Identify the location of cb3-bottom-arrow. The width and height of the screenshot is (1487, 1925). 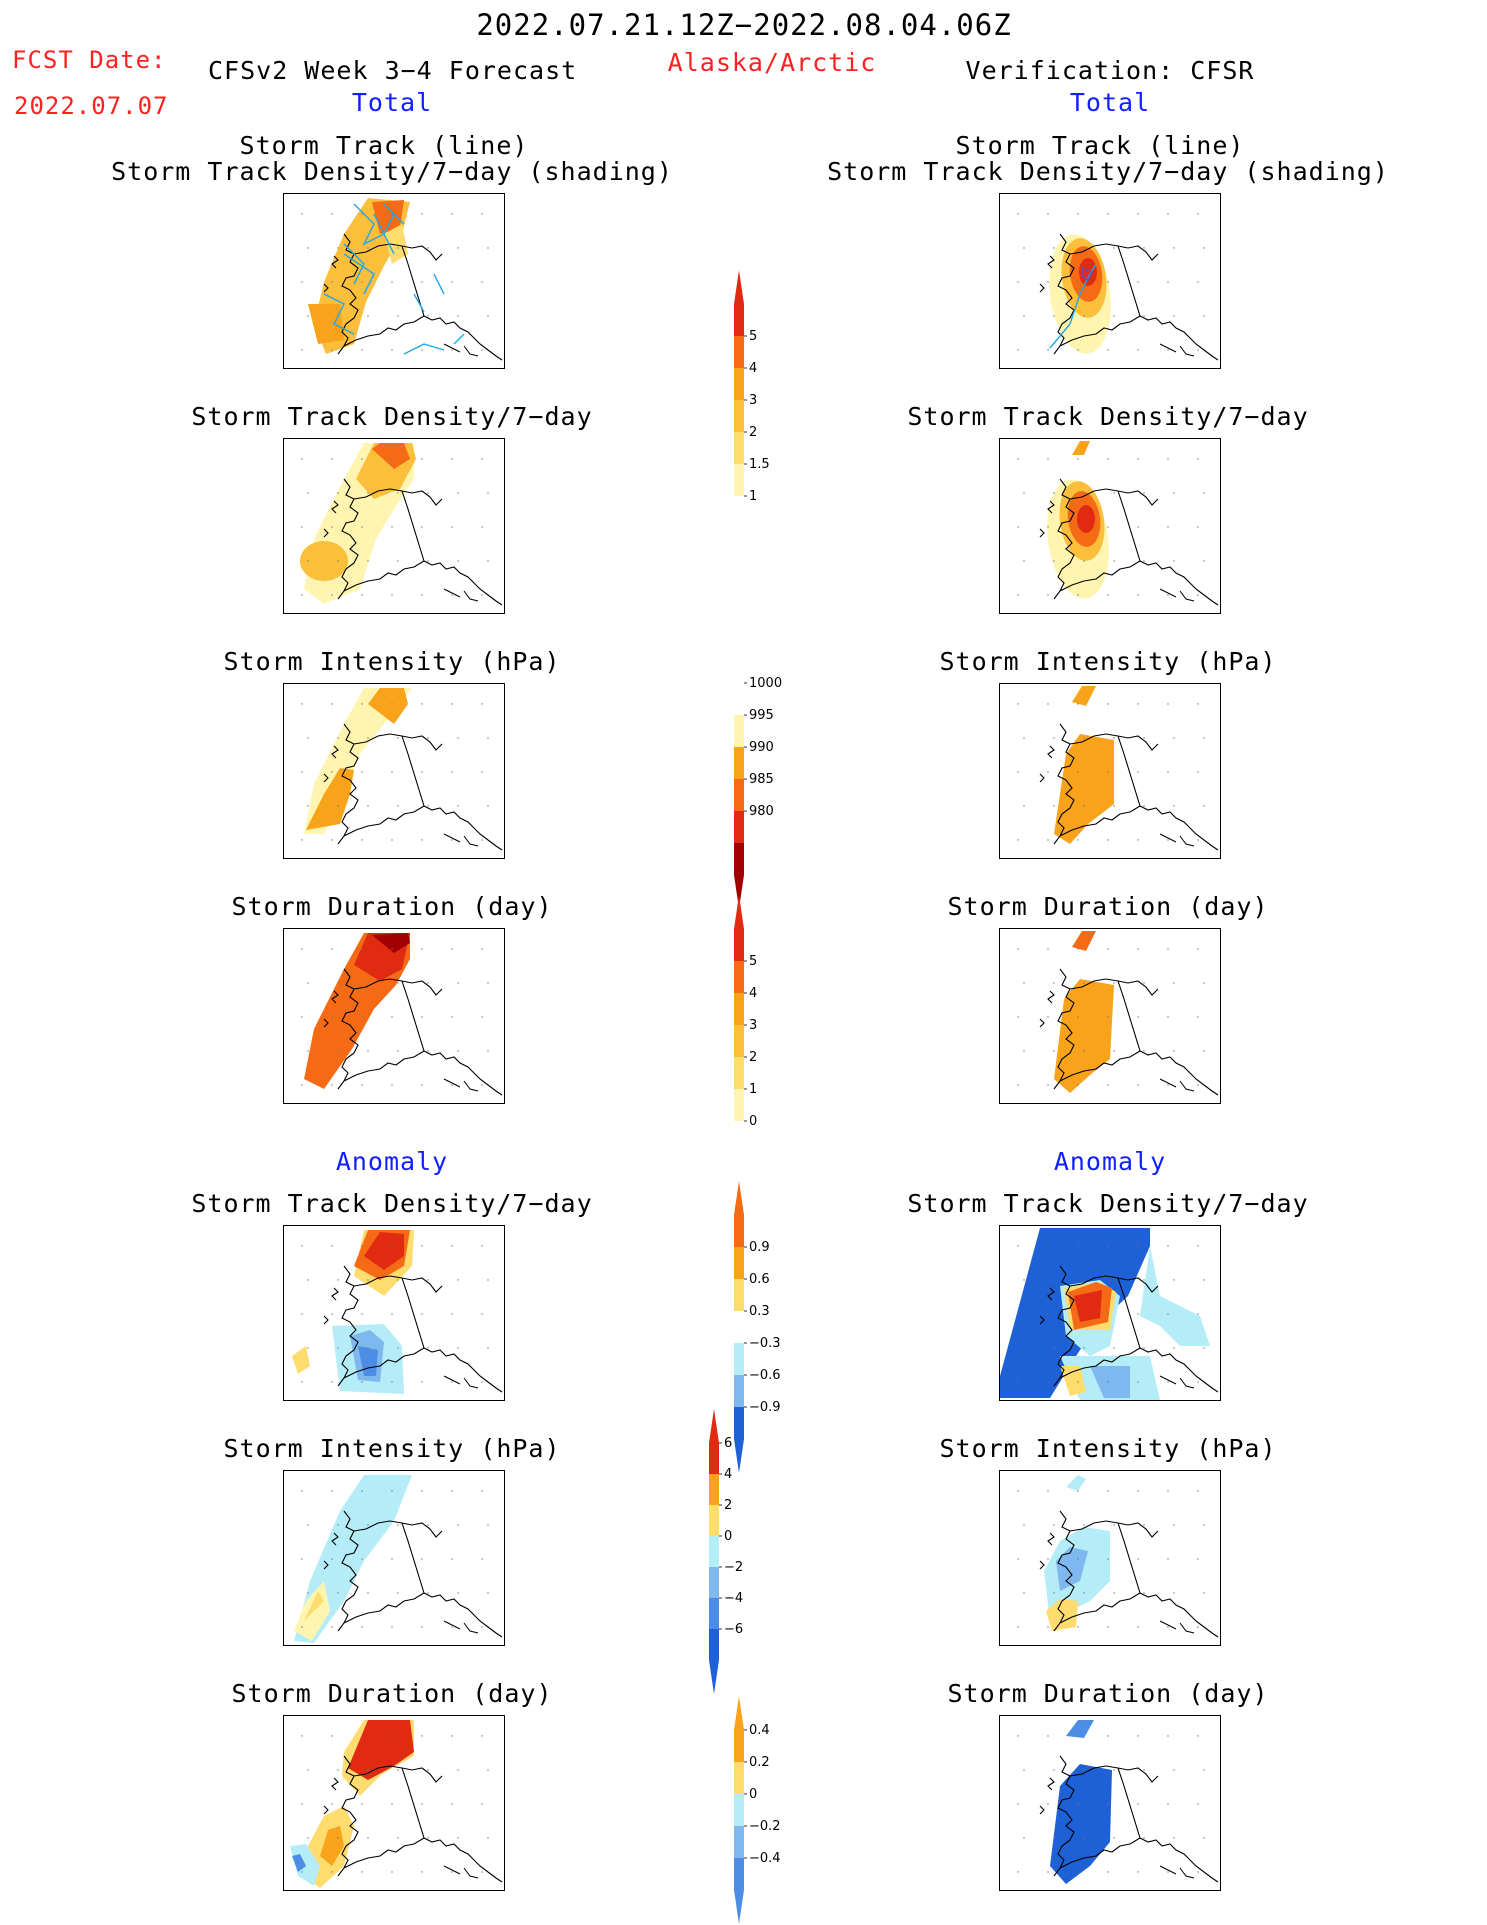
(739, 1170).